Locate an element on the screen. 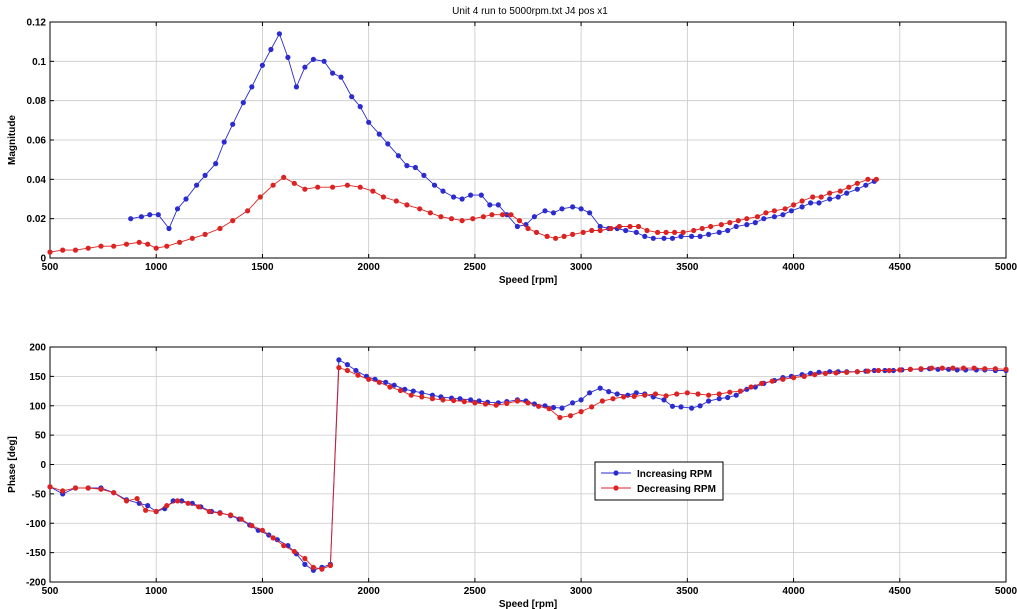 Image resolution: width=1017 pixels, height=609 pixels. magnitude-y-tick-label: 0.04 is located at coordinates (37, 180).